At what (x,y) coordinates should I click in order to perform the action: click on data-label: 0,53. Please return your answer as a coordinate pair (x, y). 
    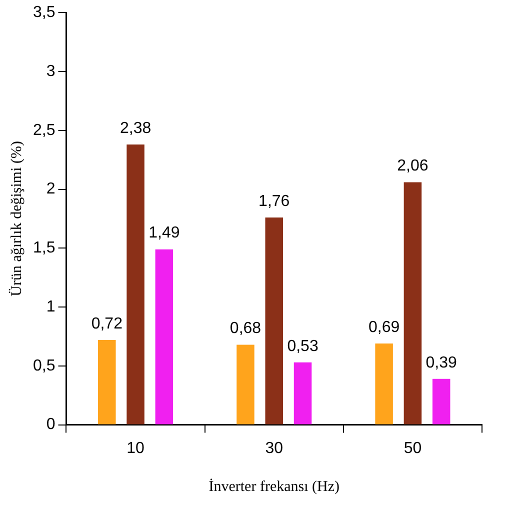
    Looking at the image, I should click on (302, 346).